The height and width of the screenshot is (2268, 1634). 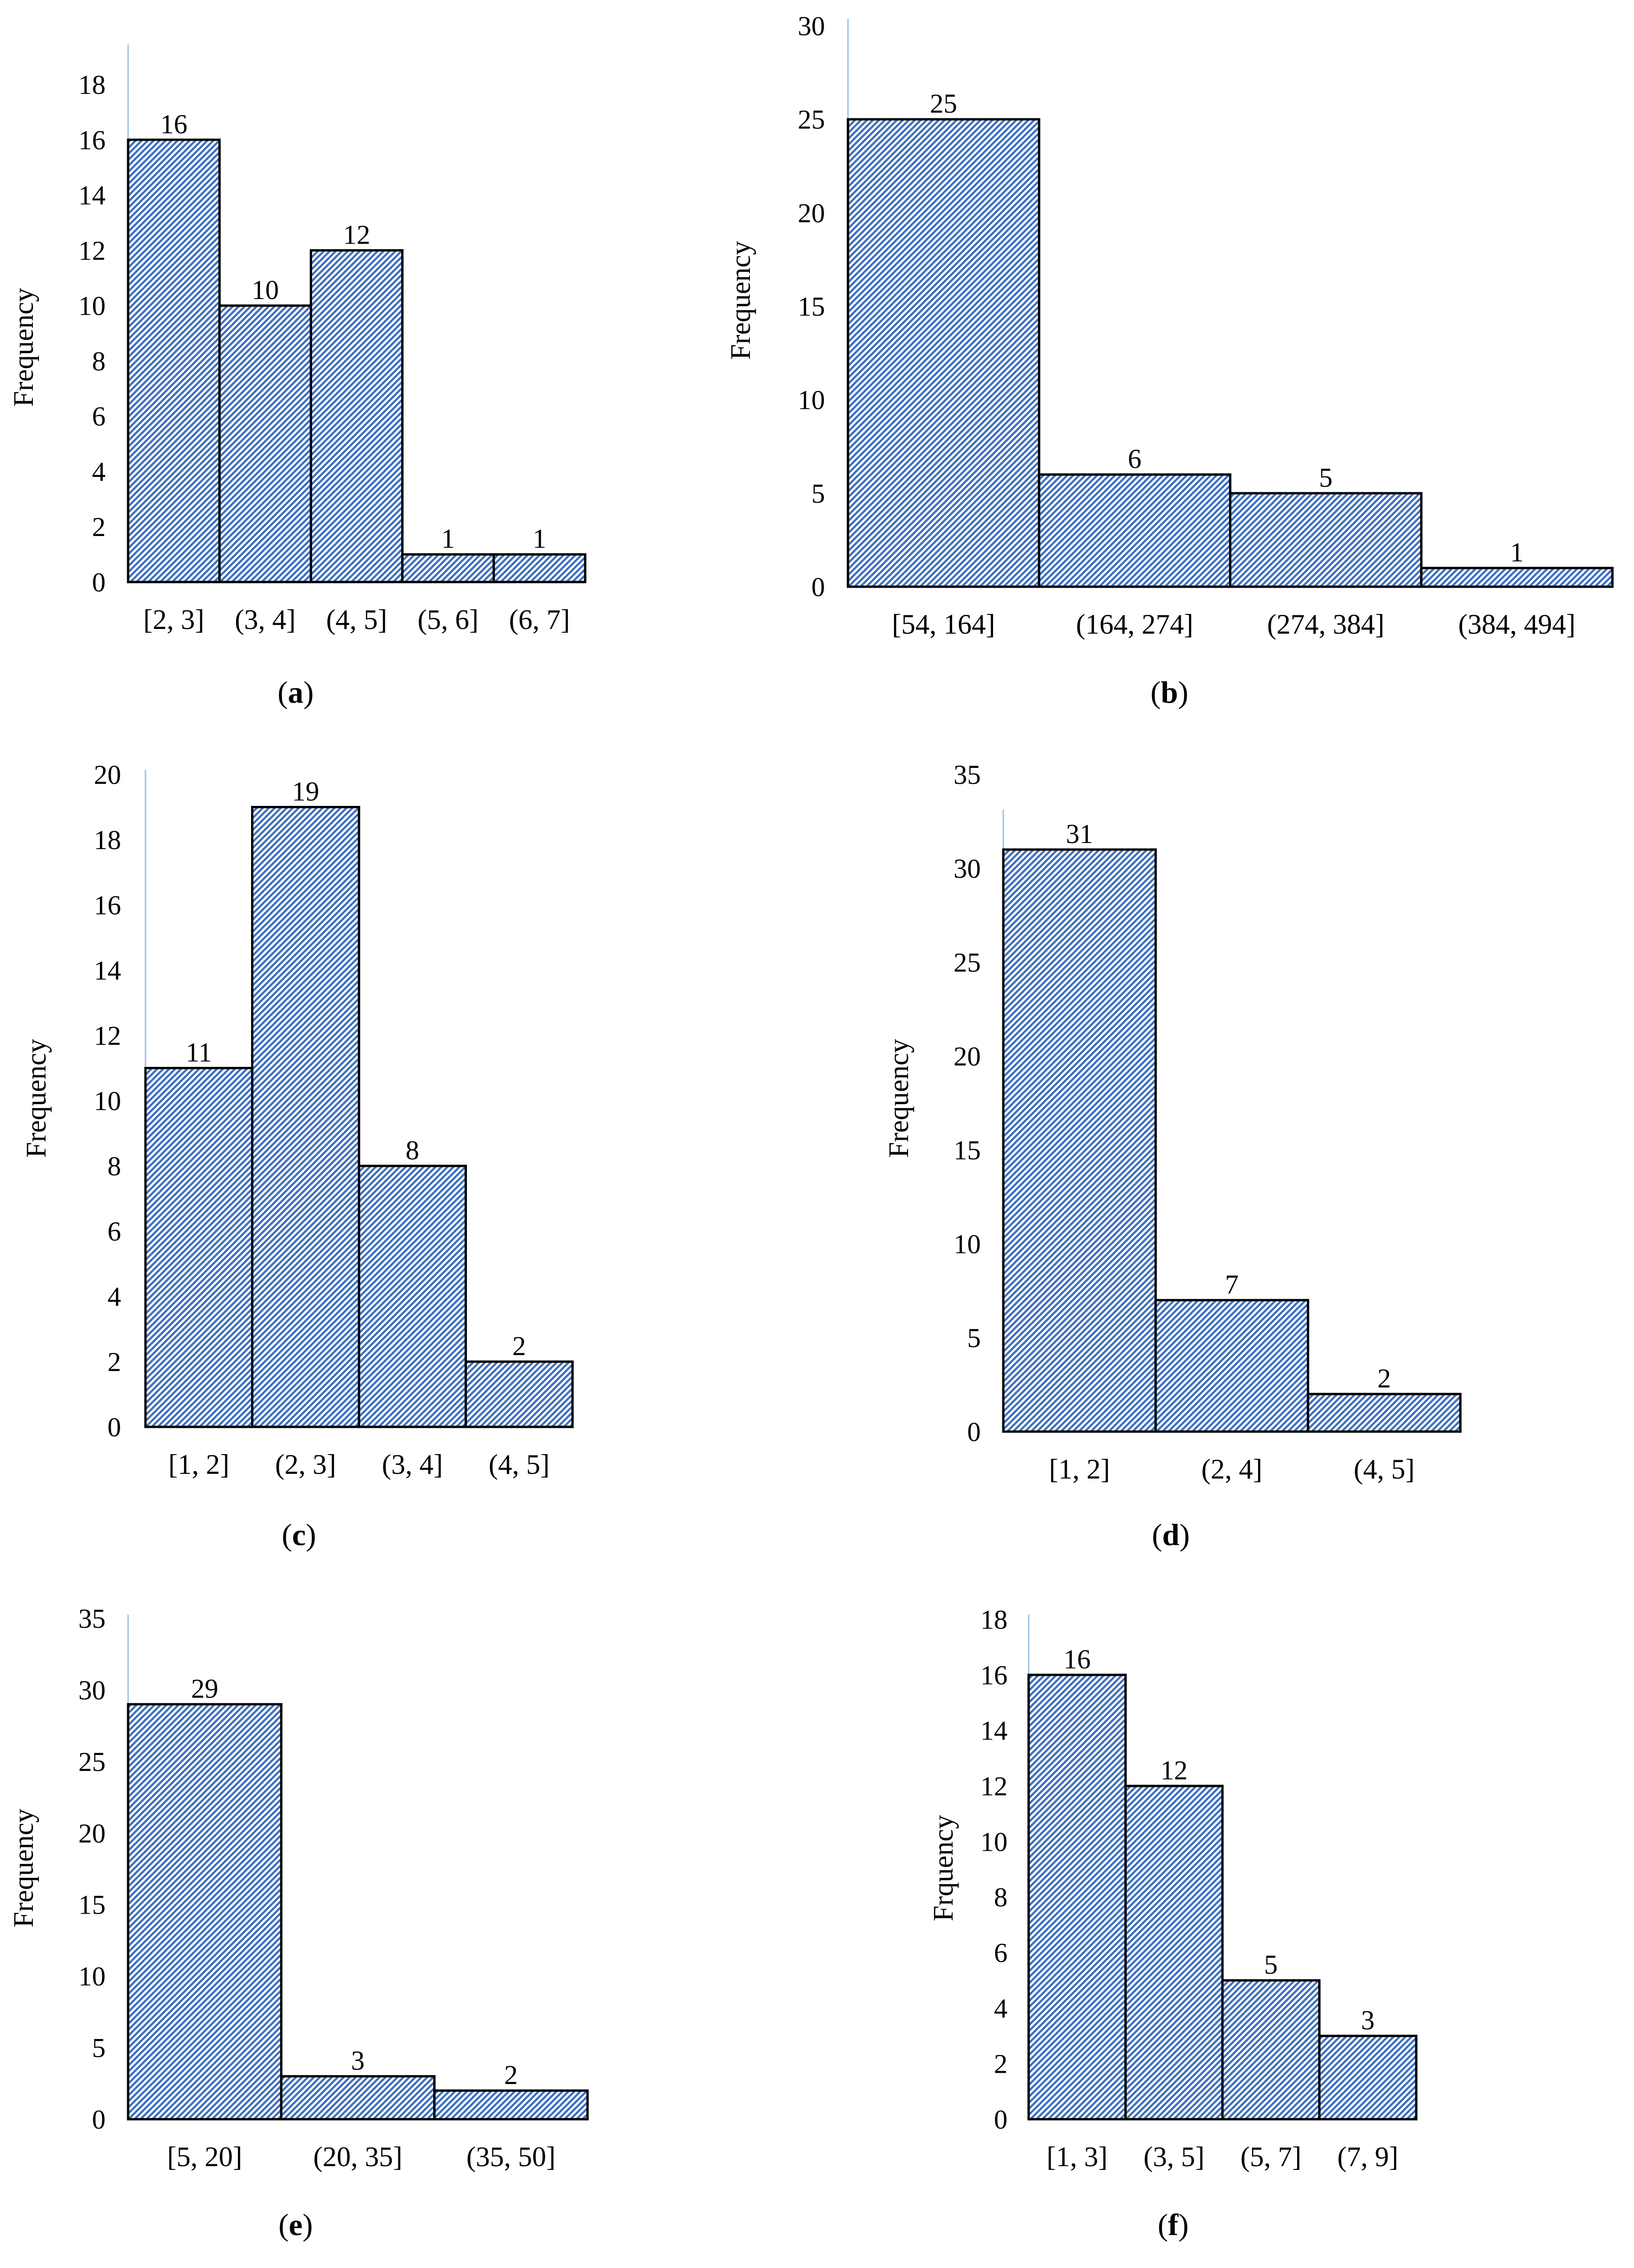 I want to click on x-tick-label: (5, 6], so click(x=448, y=619).